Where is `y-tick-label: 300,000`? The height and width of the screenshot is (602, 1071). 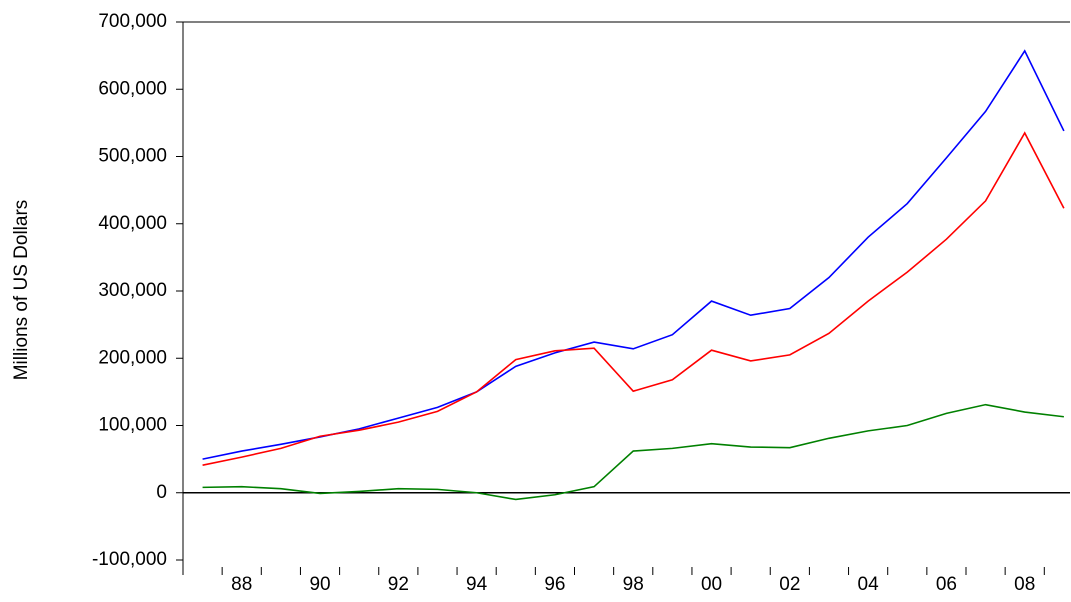 y-tick-label: 300,000 is located at coordinates (132, 290).